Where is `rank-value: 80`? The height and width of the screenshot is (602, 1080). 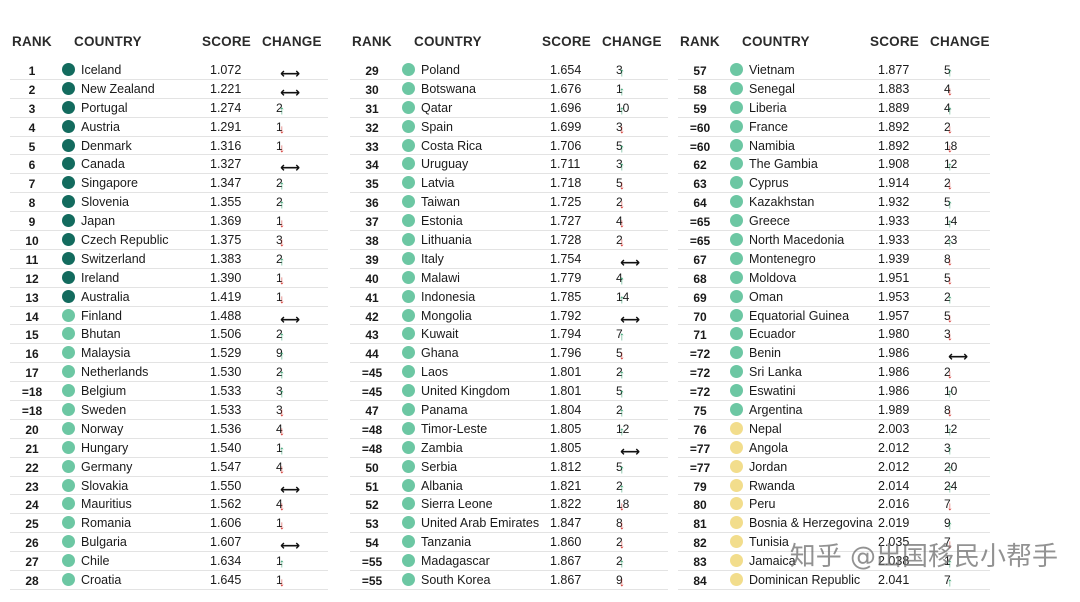
rank-value: 80 is located at coordinates (700, 505).